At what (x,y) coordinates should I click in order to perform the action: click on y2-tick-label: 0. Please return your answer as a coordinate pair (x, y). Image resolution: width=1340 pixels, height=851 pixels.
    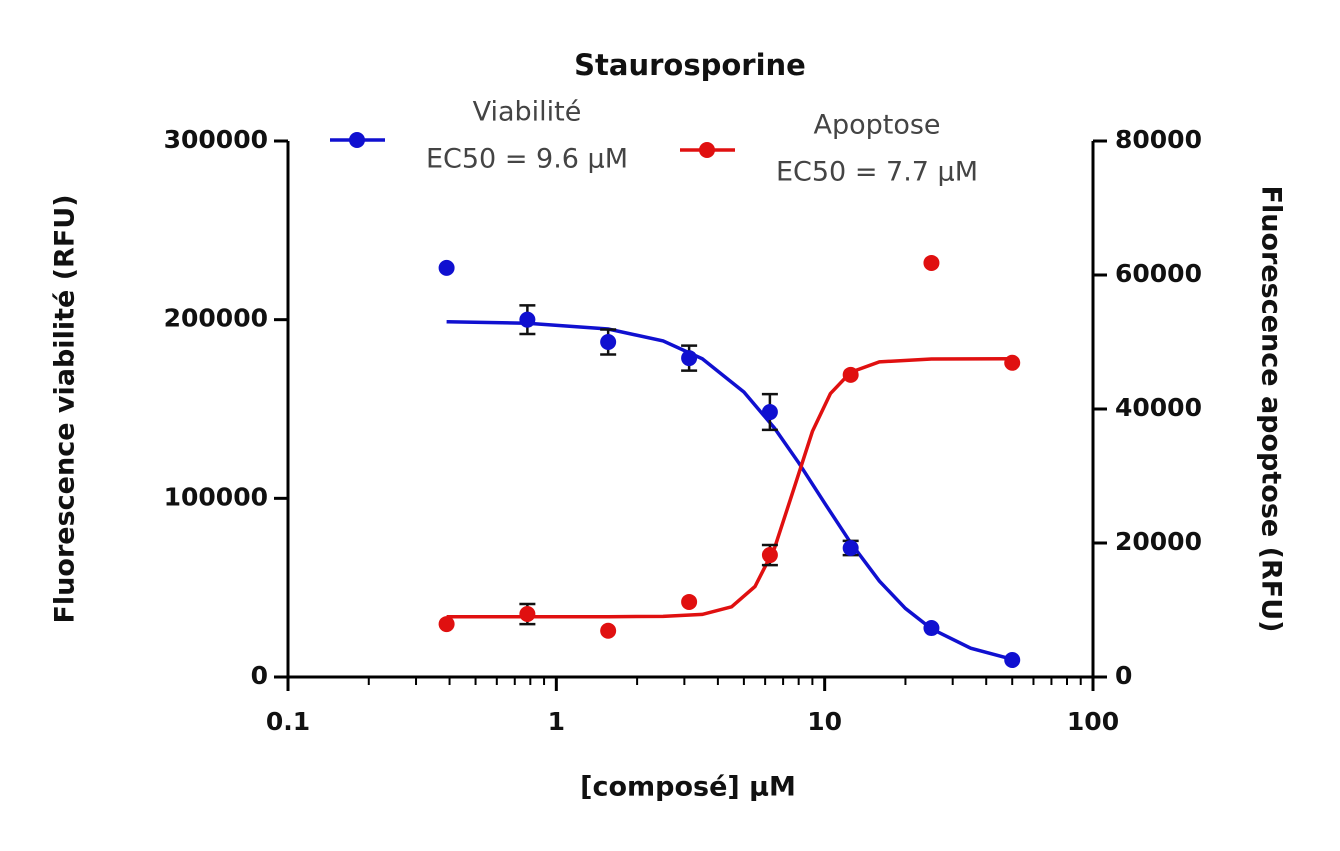
    Looking at the image, I should click on (1123, 675).